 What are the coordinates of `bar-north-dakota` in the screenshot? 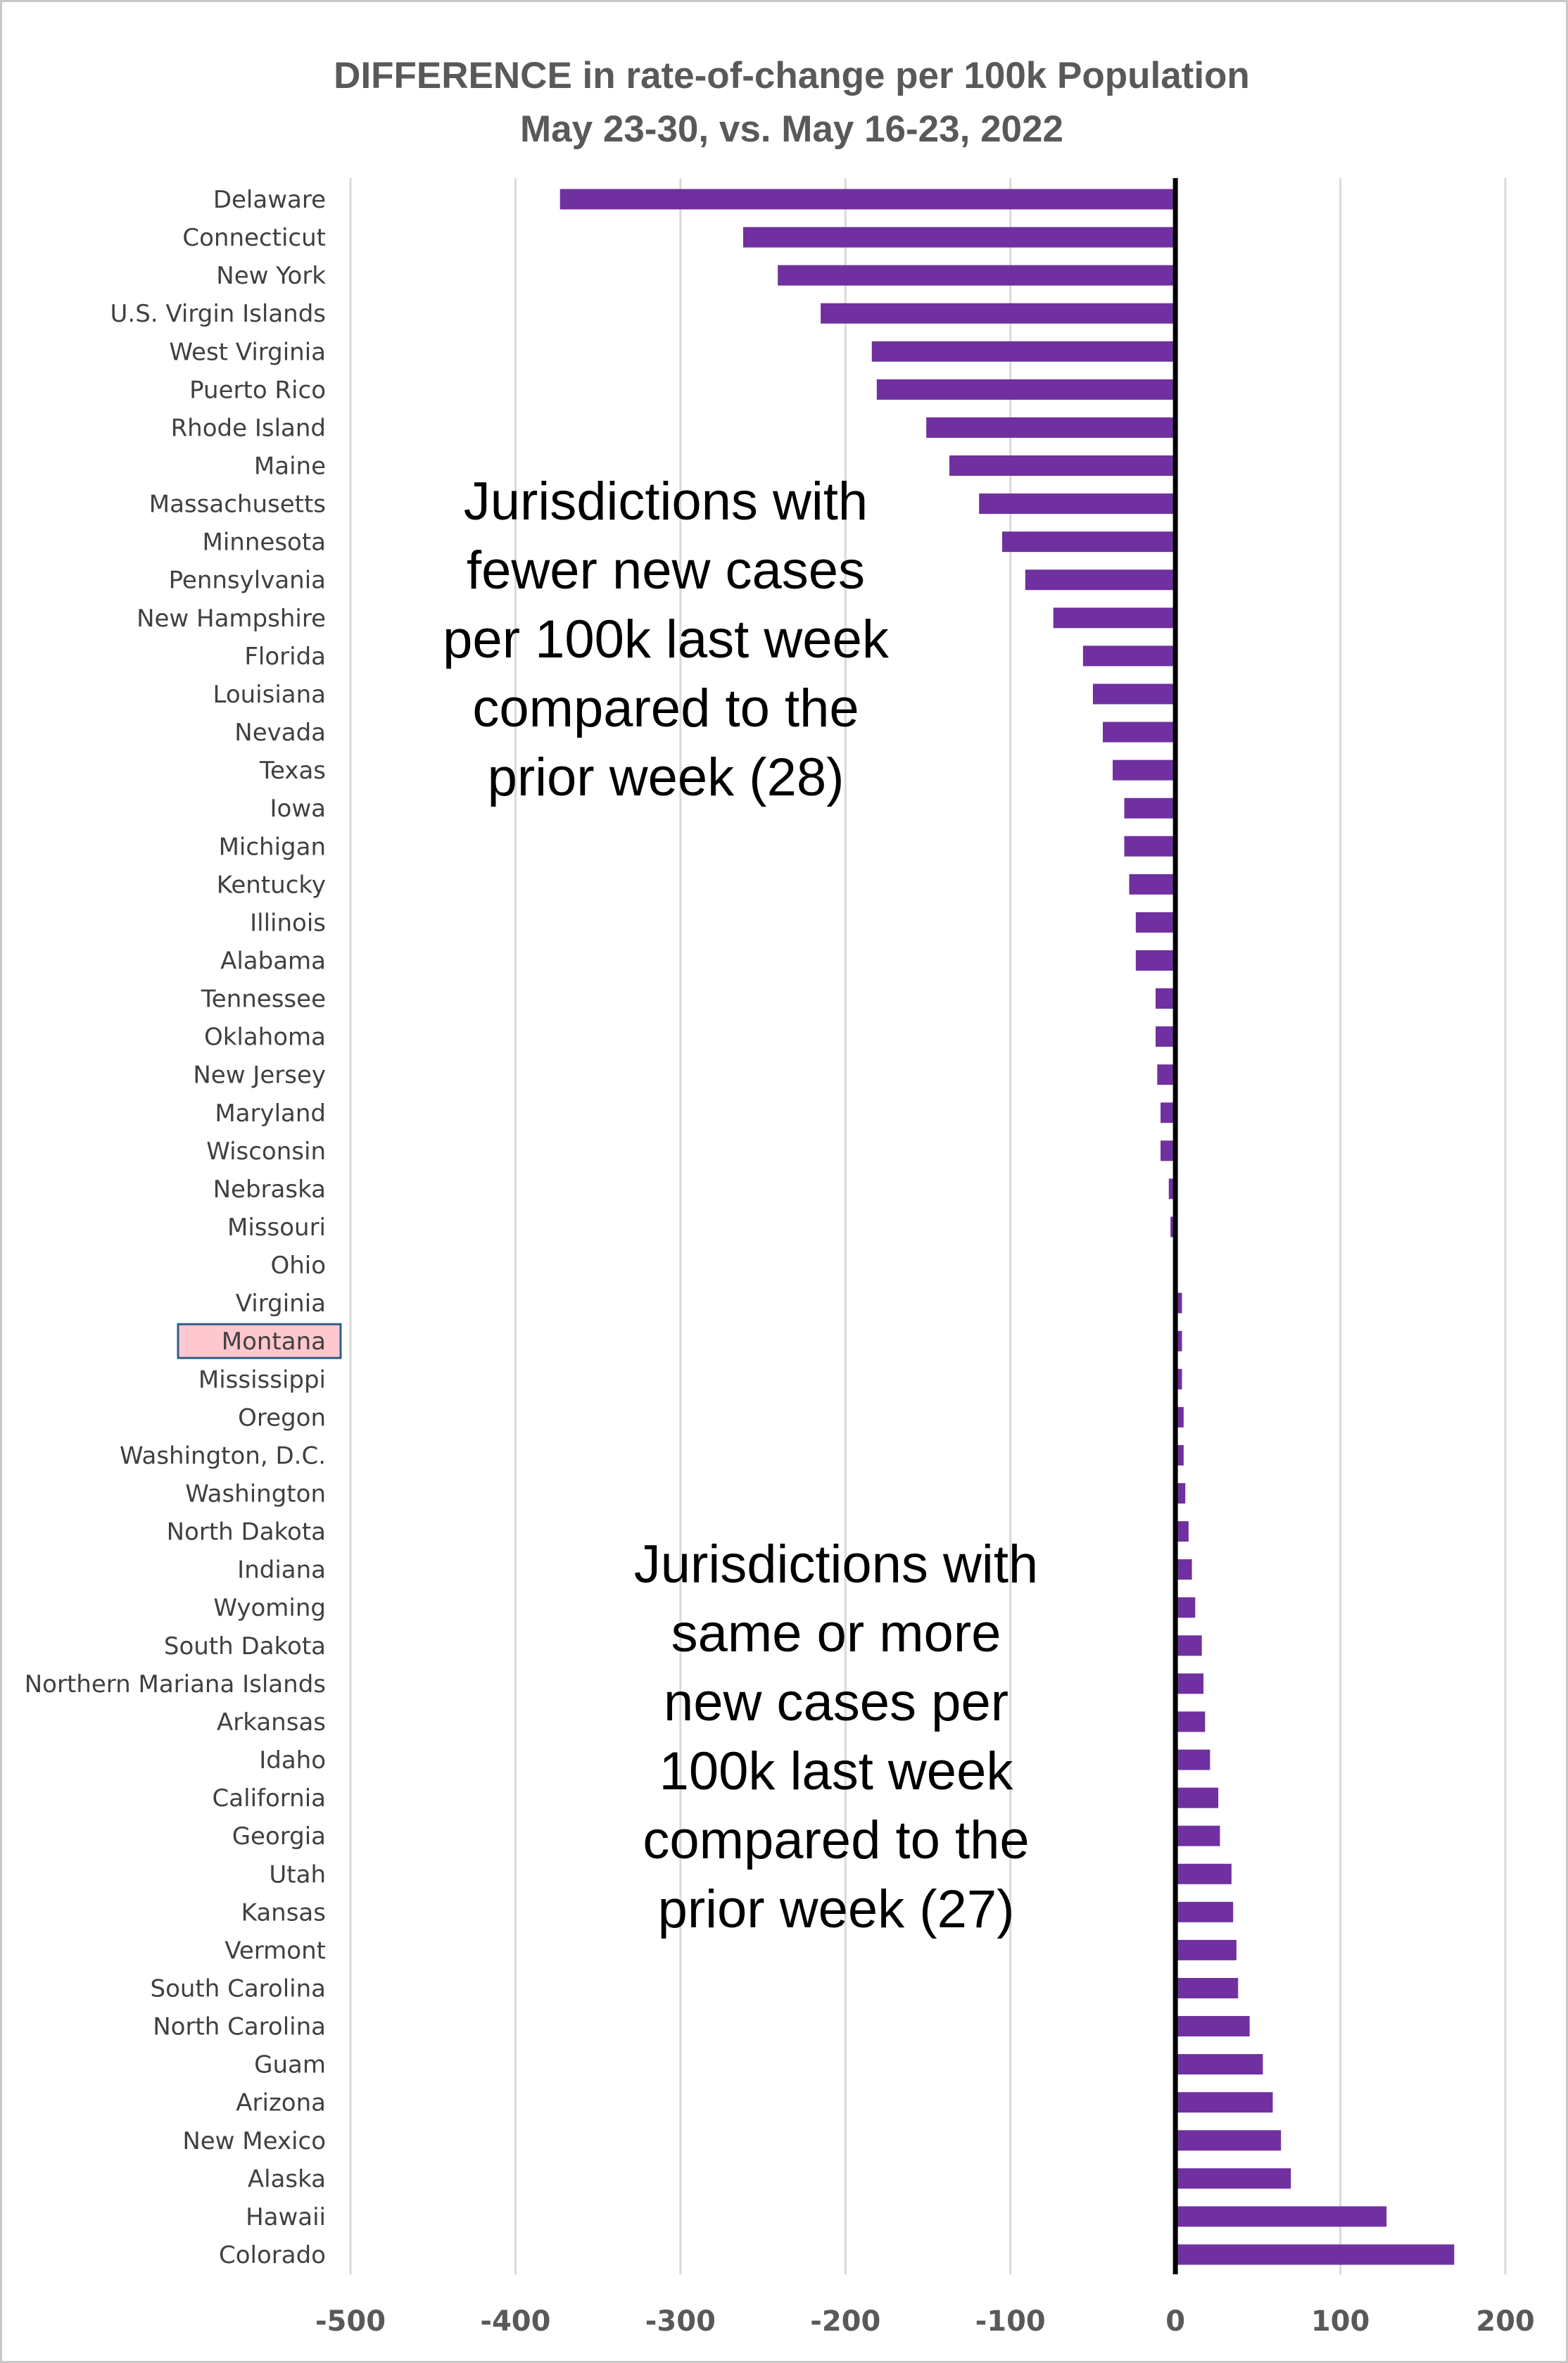 It's located at (1182, 1532).